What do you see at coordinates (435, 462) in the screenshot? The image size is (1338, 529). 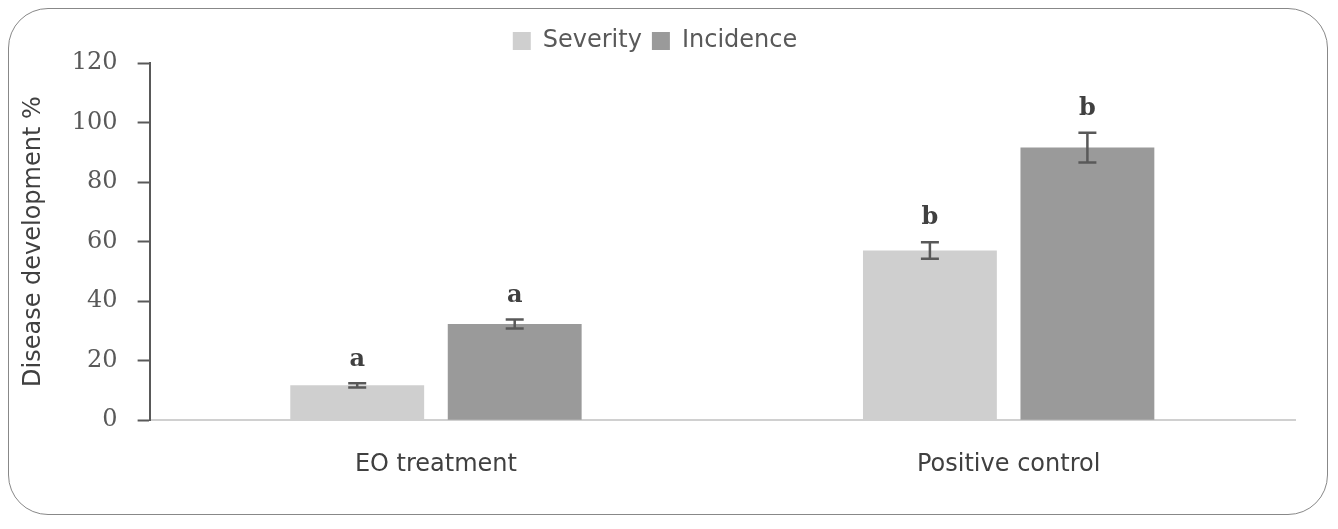 I see `x-tick-label: EO treatment` at bounding box center [435, 462].